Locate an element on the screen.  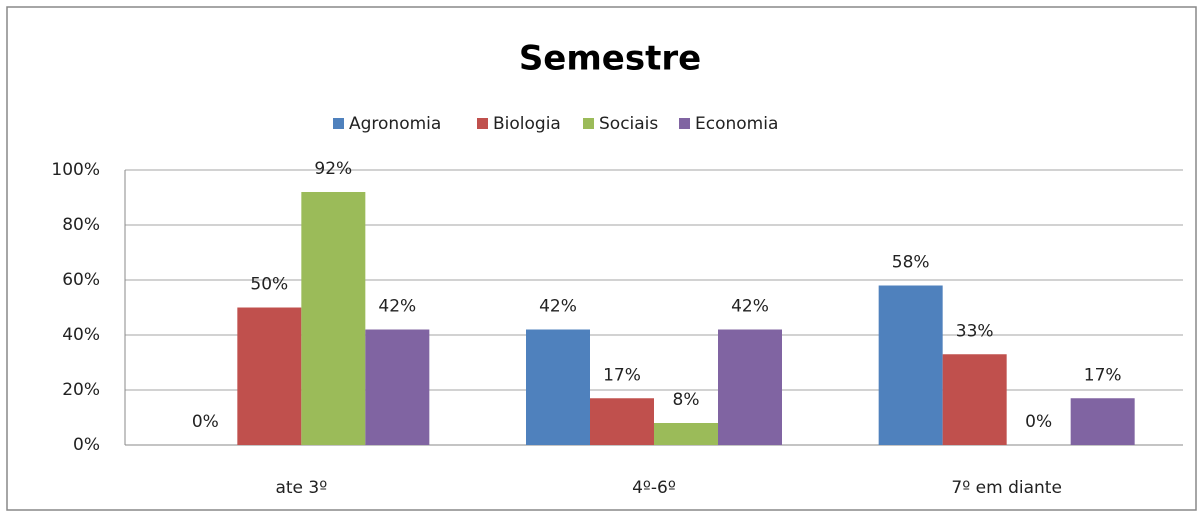
y-tick-label: 0% is located at coordinates (86, 445).